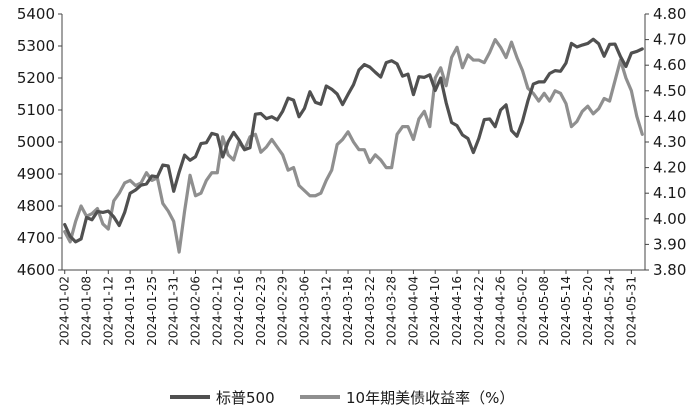 Image resolution: width=699 pixels, height=414 pixels. What do you see at coordinates (304, 311) in the screenshot?
I see `x-tick-label: 2024-03-06` at bounding box center [304, 311].